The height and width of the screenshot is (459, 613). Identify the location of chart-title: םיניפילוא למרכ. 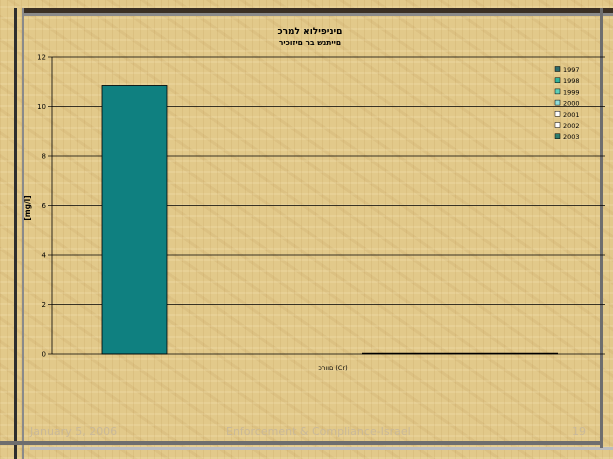
(310, 32).